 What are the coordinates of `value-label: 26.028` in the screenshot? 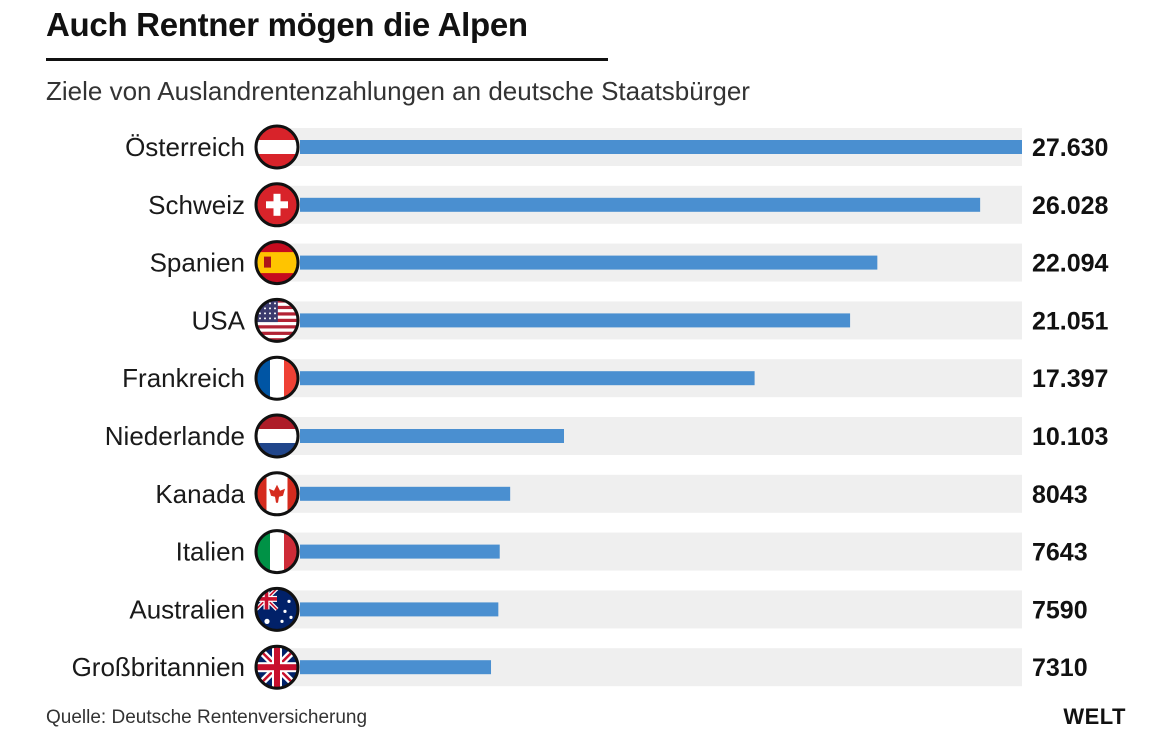 It's located at (1070, 206).